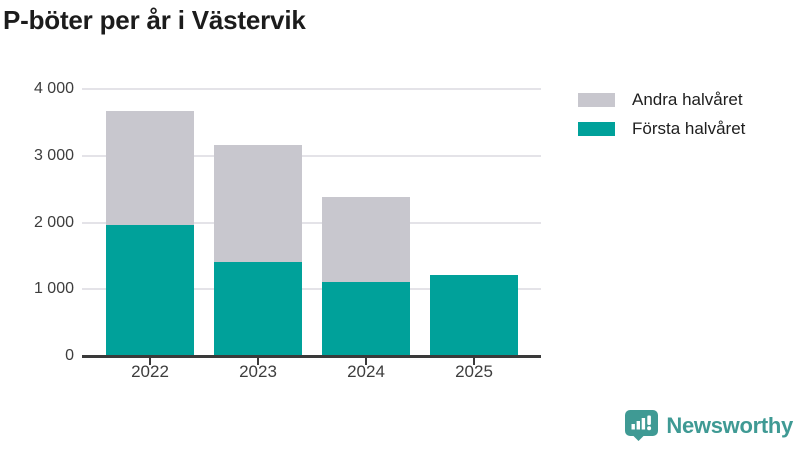 Image resolution: width=800 pixels, height=450 pixels. I want to click on x-tick-label: 2022, so click(150, 371).